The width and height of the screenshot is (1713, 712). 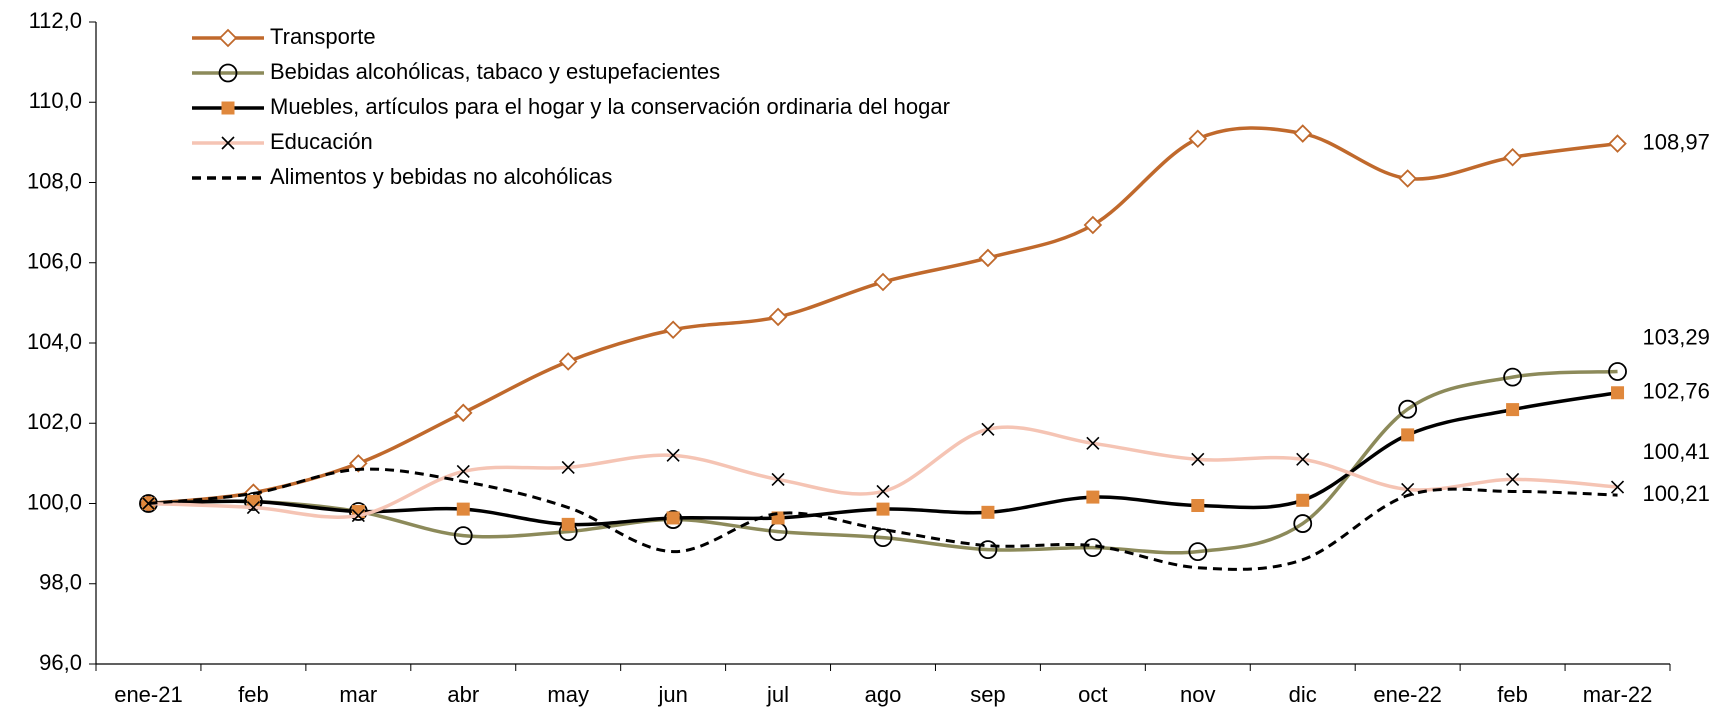 I want to click on x-tick-label: abr, so click(x=463, y=694).